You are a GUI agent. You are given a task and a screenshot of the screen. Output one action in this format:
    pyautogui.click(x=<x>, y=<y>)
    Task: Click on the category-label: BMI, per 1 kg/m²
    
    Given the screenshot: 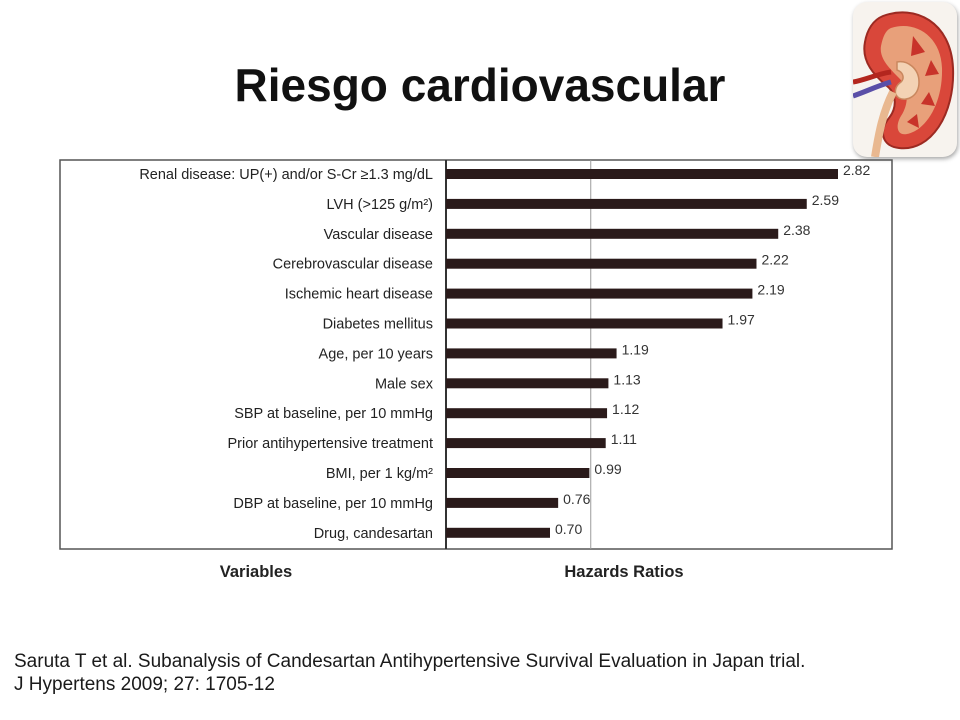 What is the action you would take?
    pyautogui.click(x=379, y=474)
    